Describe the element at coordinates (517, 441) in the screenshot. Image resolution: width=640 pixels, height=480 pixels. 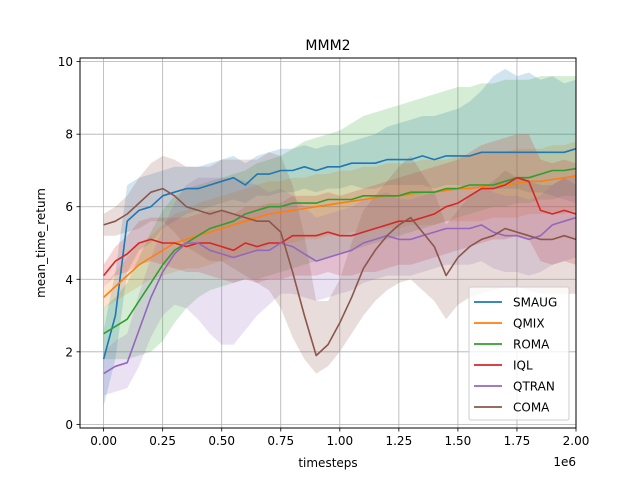
I see `x-tick-label: 1.75` at that location.